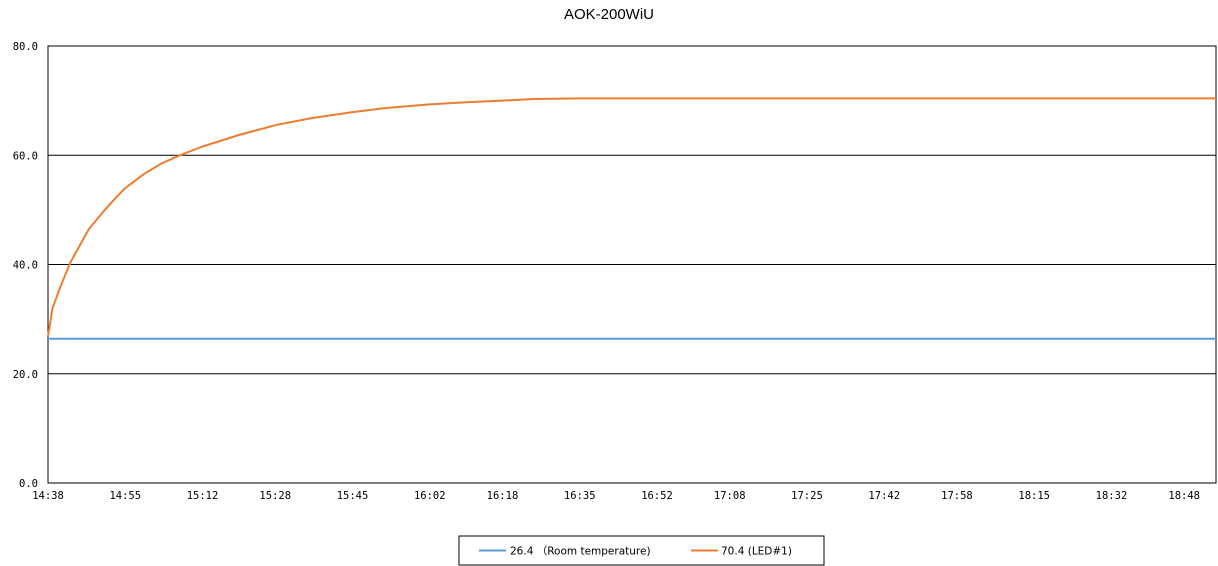 The width and height of the screenshot is (1218, 566). What do you see at coordinates (1034, 496) in the screenshot?
I see `x-tick-label: 18:15` at bounding box center [1034, 496].